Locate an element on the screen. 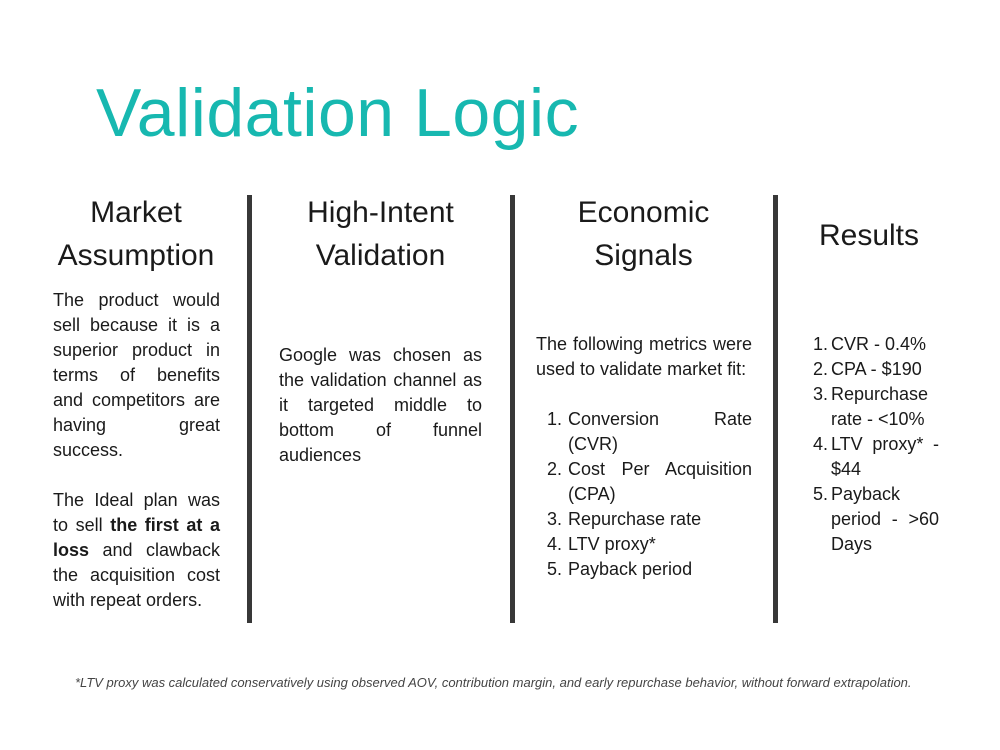 This screenshot has width=1000, height=750. high-intent-validation-heading: High-Intent Validation is located at coordinates (380, 234).